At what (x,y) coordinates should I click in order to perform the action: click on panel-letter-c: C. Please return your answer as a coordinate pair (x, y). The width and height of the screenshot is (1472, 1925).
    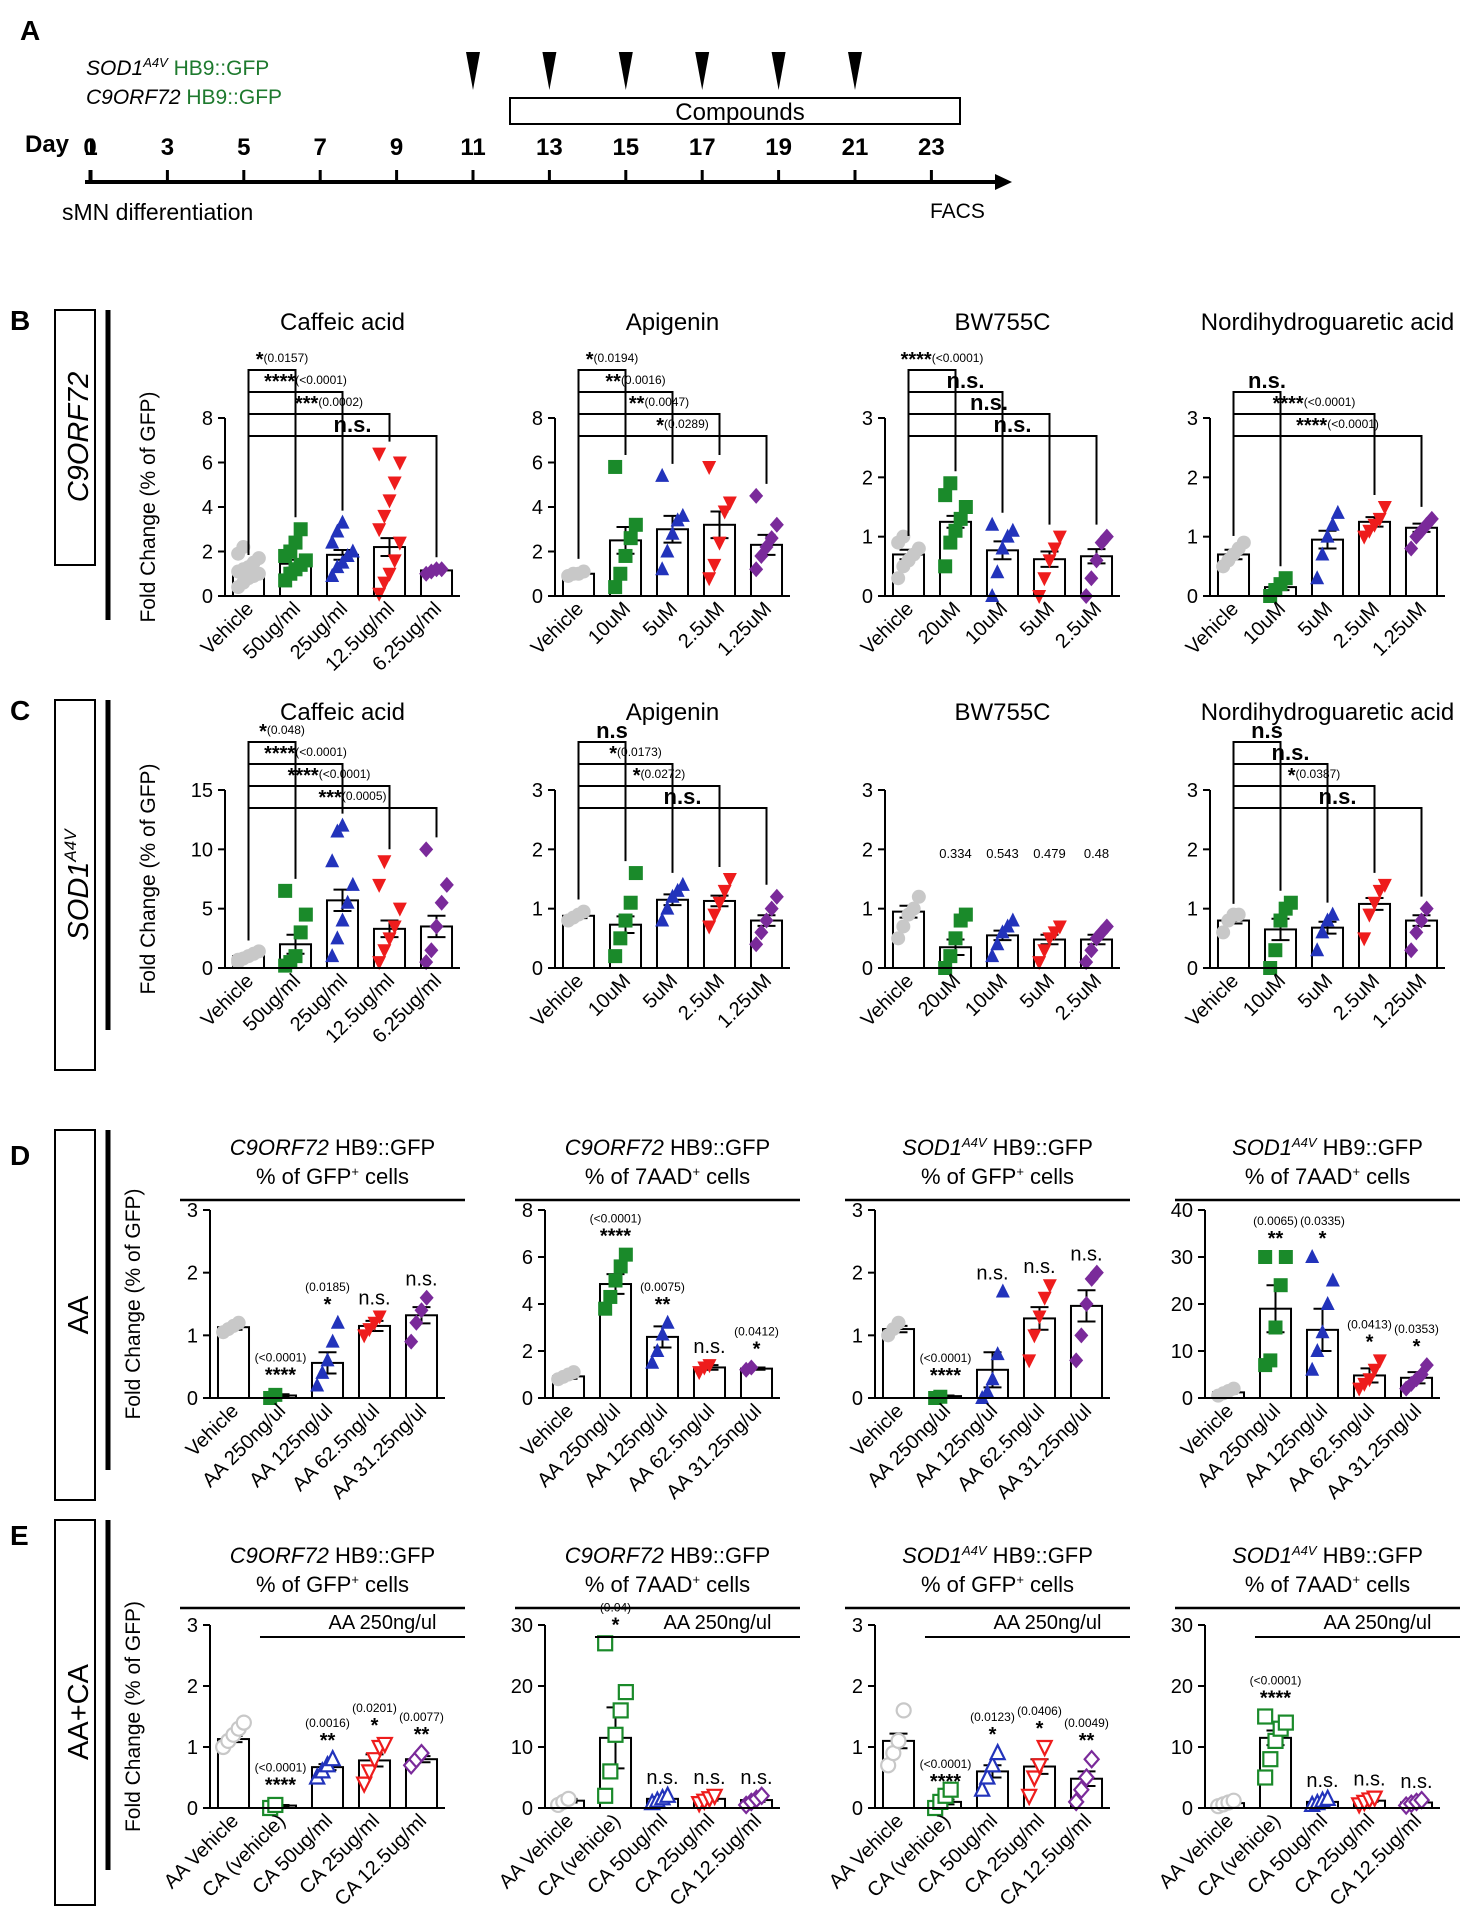
    Looking at the image, I should click on (20, 710).